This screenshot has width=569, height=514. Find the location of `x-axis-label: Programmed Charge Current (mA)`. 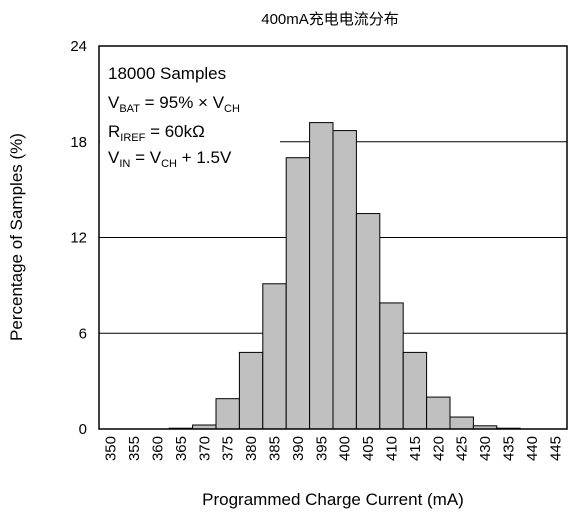

x-axis-label: Programmed Charge Current (mA) is located at coordinates (333, 499).